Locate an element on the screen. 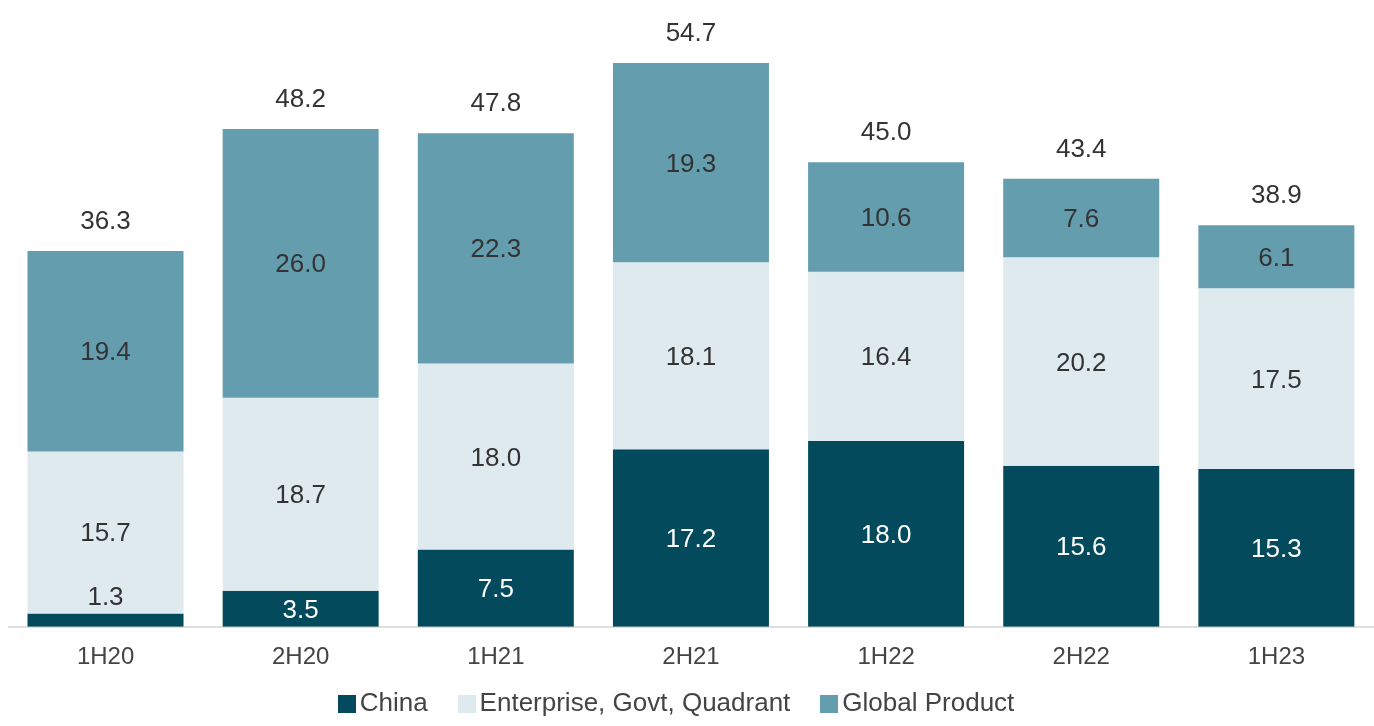  total-label: 43.4 is located at coordinates (1081, 147).